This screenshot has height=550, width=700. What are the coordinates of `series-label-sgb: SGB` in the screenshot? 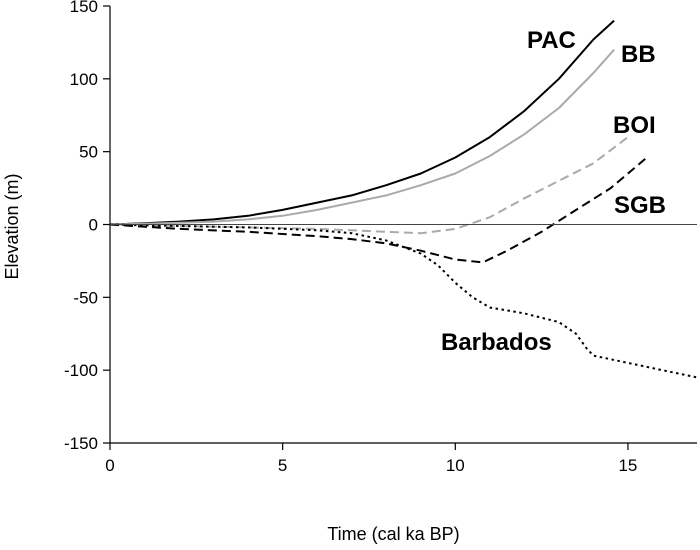 It's located at (640, 205).